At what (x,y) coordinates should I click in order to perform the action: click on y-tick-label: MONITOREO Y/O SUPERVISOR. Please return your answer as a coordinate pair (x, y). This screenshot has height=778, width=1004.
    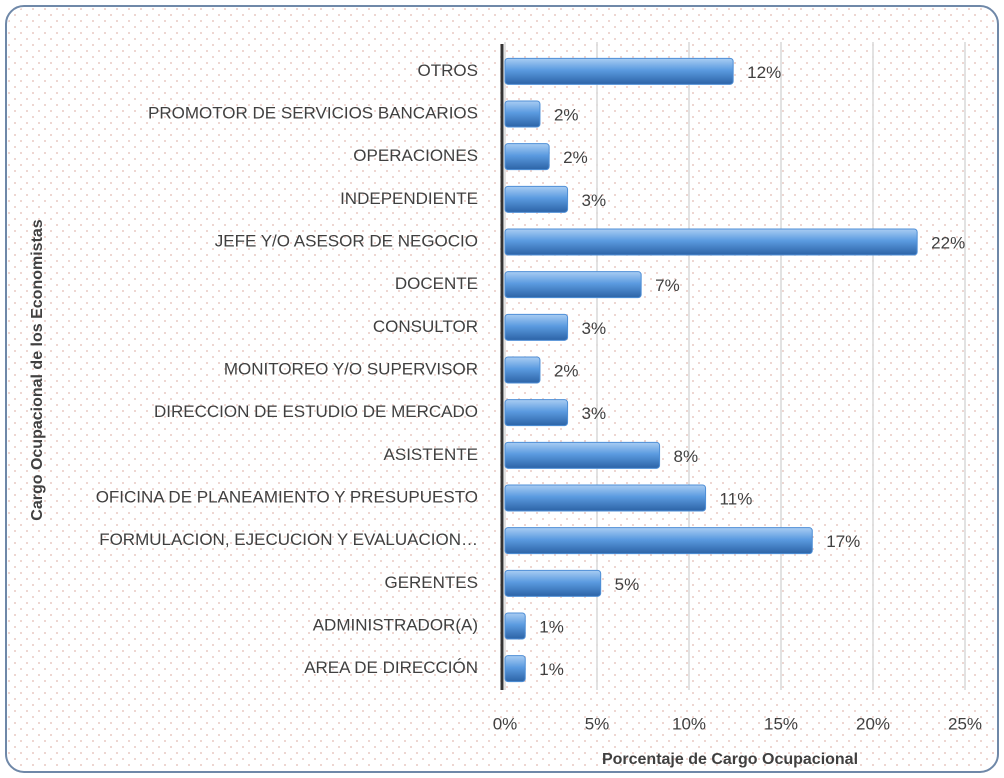
    Looking at the image, I should click on (351, 368).